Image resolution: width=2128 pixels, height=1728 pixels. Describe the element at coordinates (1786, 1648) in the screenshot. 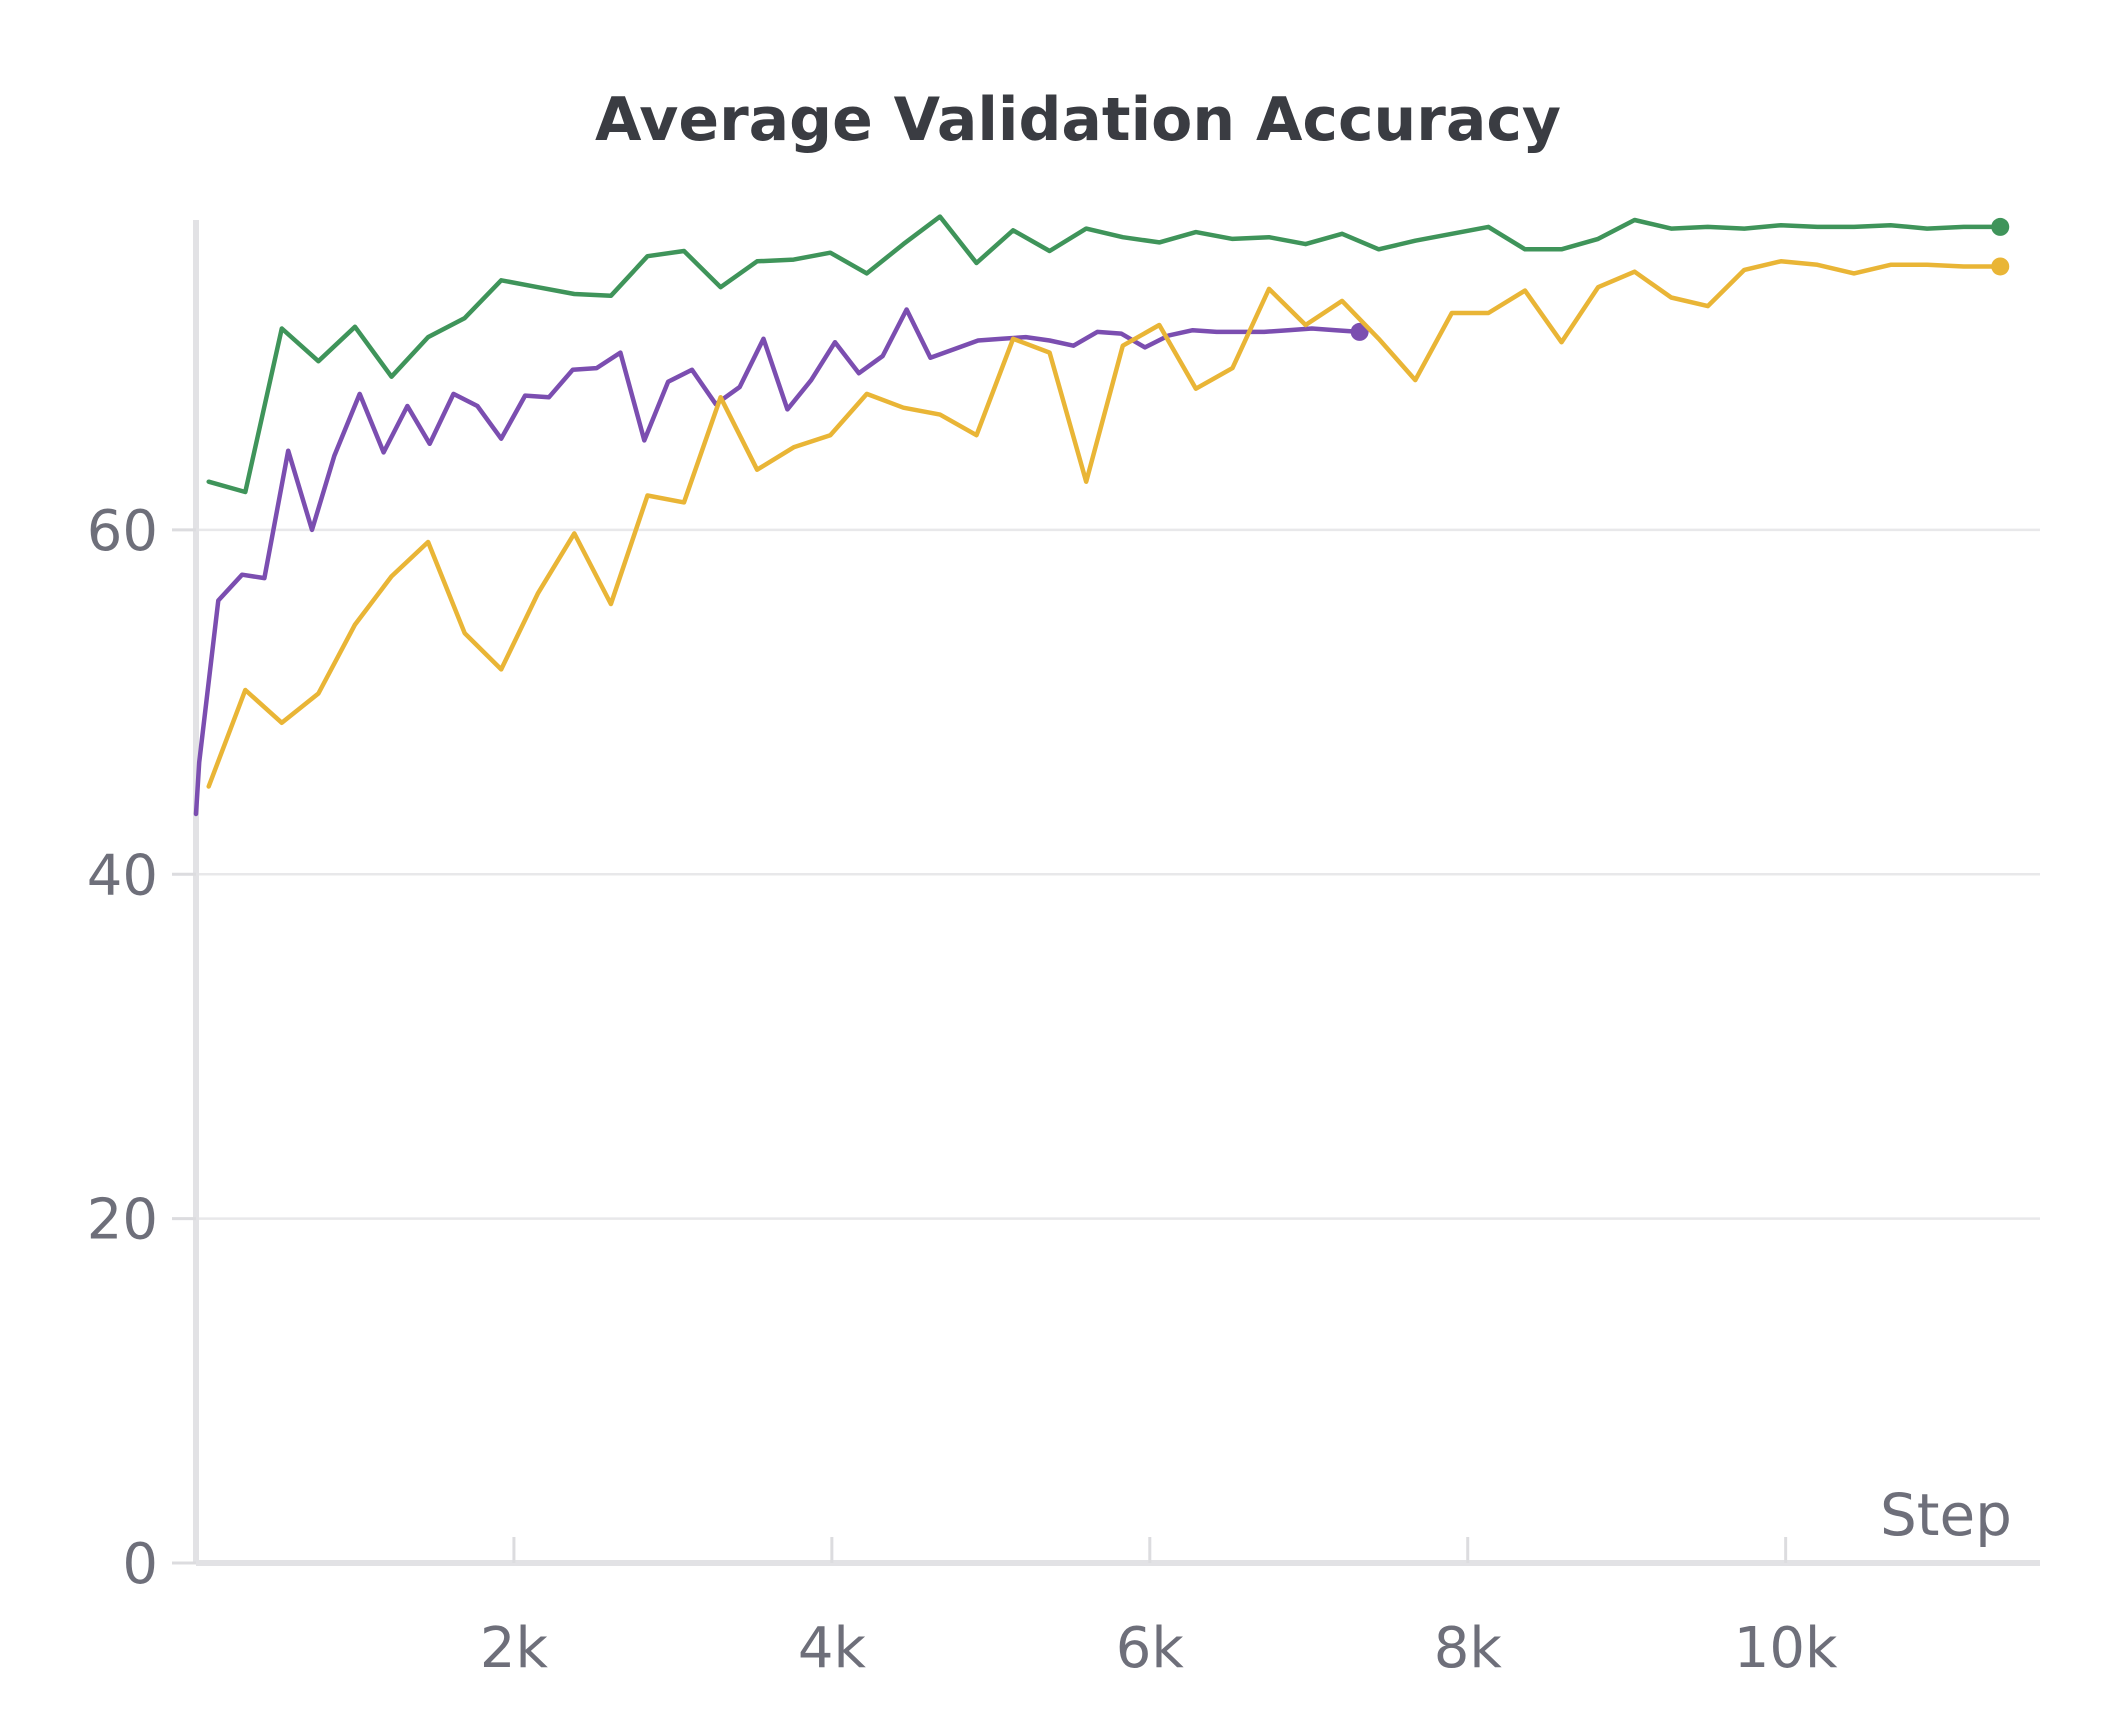

I see `x-tick-label: 10k` at that location.